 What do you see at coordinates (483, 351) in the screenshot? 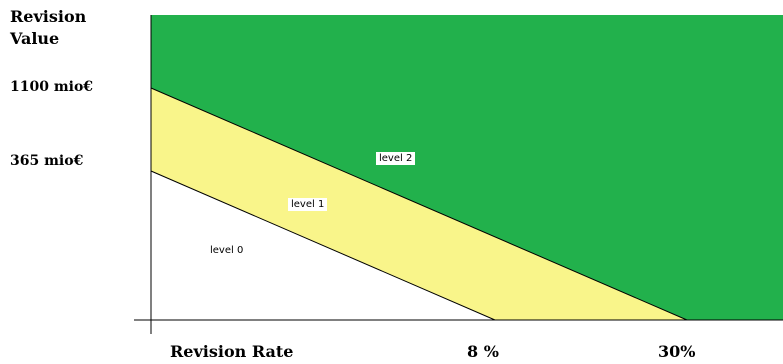
I see `x-tick-8-percent: 8 %` at bounding box center [483, 351].